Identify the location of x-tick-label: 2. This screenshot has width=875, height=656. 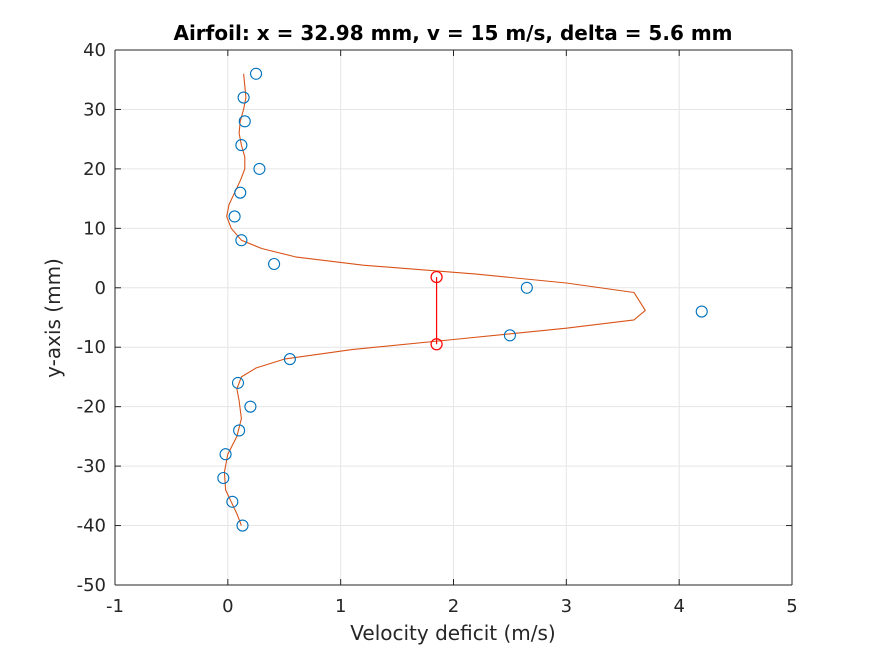
(453, 606).